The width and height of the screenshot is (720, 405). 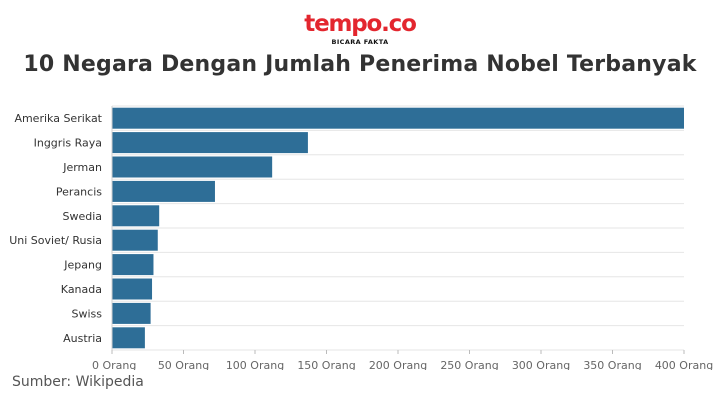 I want to click on category-label: Kanada, so click(x=81, y=289).